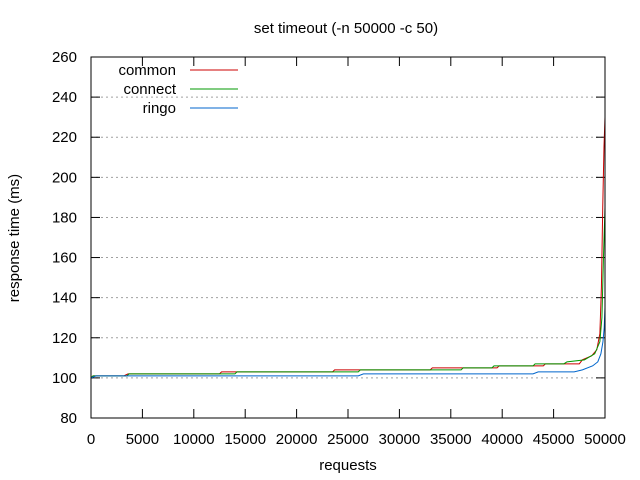  What do you see at coordinates (178, 89) in the screenshot?
I see `legend: common connect ringo` at bounding box center [178, 89].